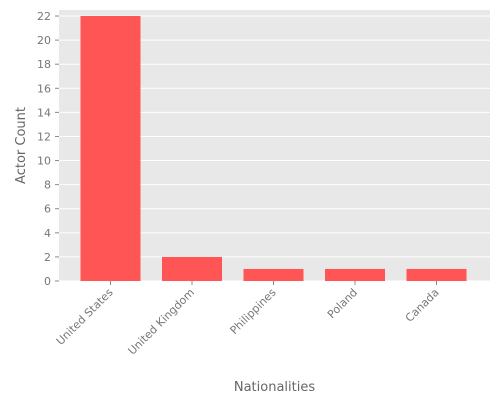  Describe the element at coordinates (47, 281) in the screenshot. I see `y-tick-label: 0` at that location.